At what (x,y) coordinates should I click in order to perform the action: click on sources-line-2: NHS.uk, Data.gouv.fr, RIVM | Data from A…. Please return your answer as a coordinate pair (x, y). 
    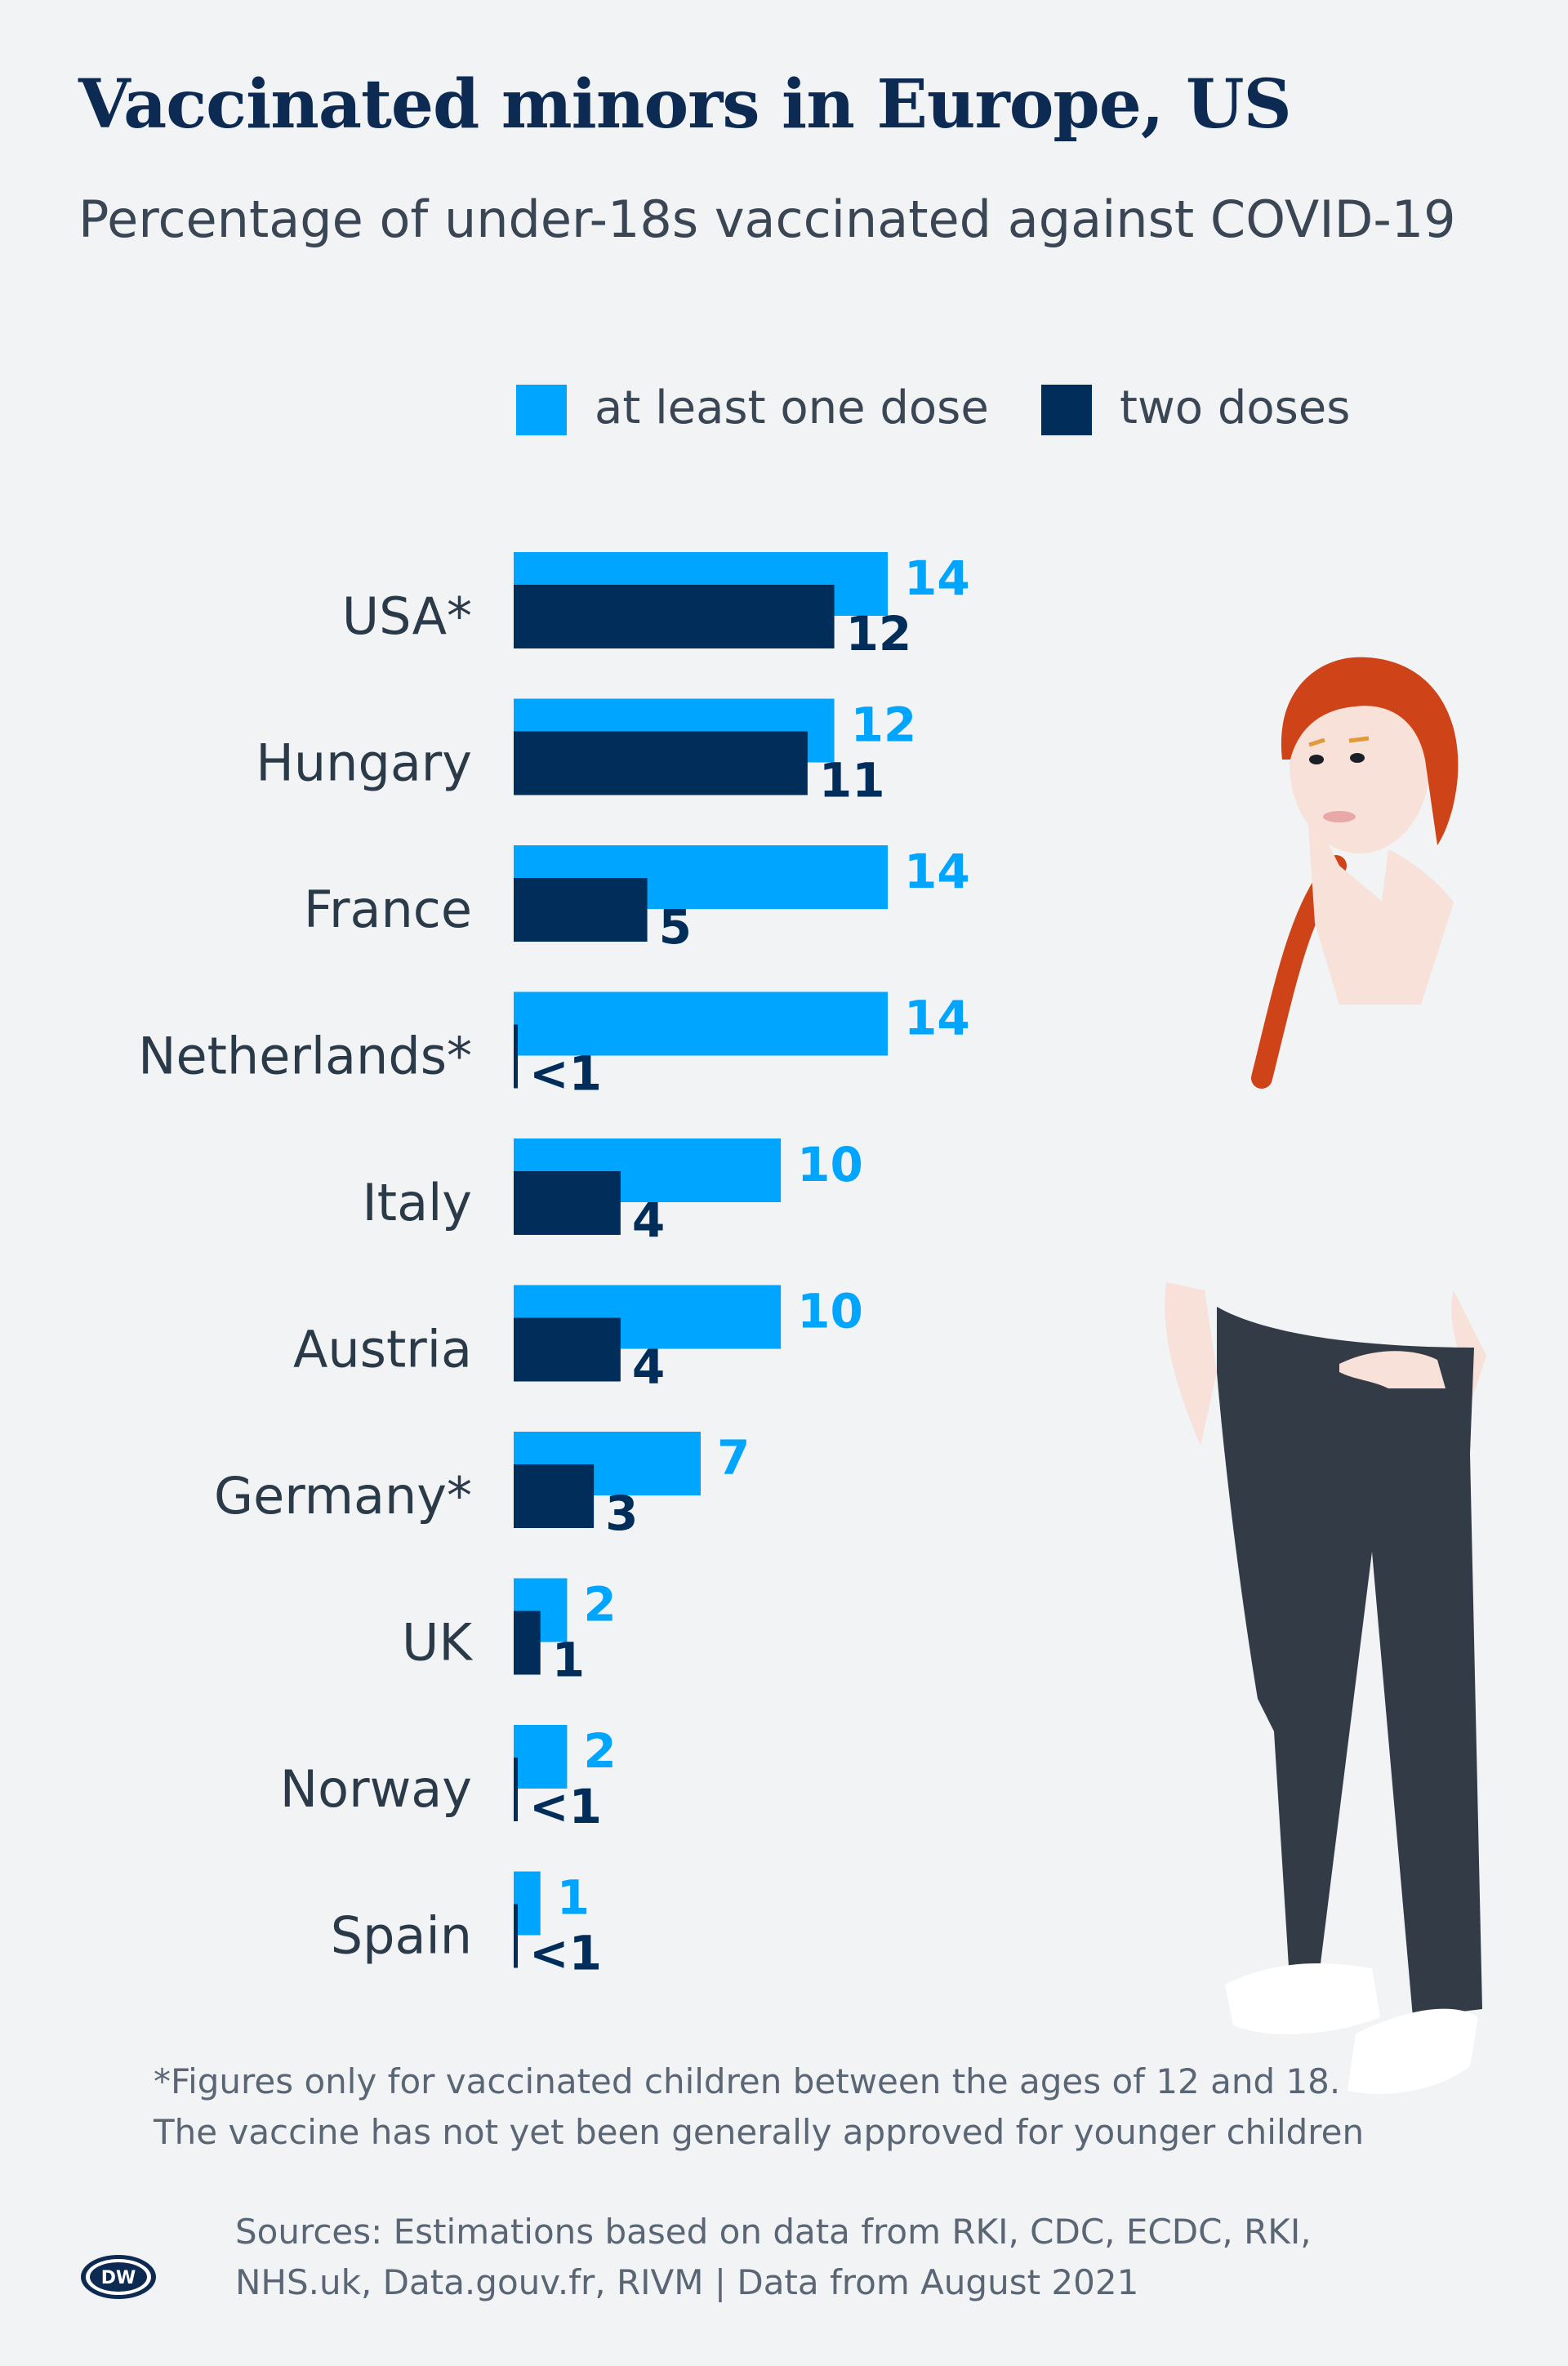
    Looking at the image, I should click on (687, 2282).